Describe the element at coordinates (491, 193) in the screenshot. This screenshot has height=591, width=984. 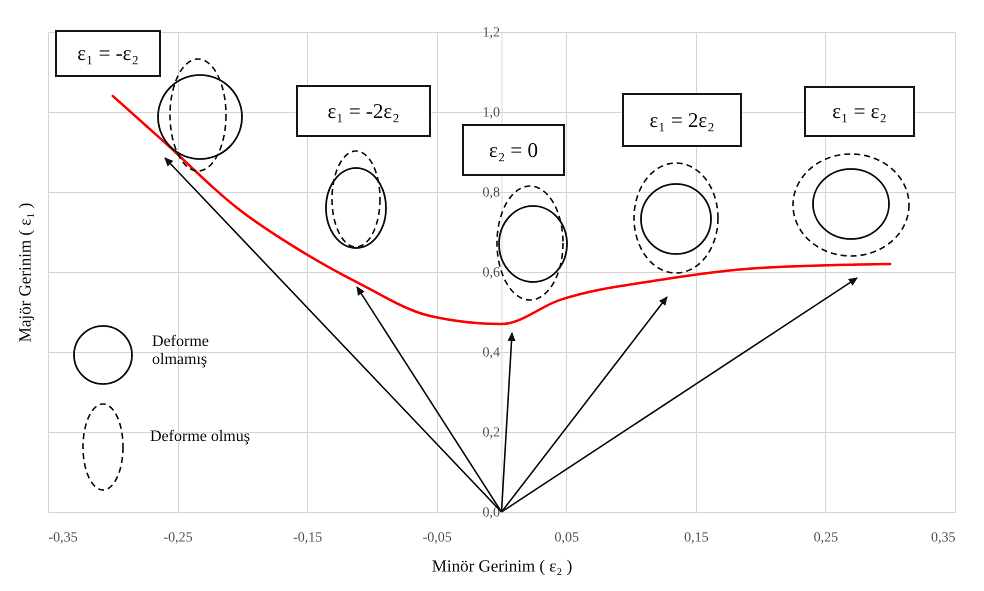
I see `y-tick-label: 0,8` at that location.